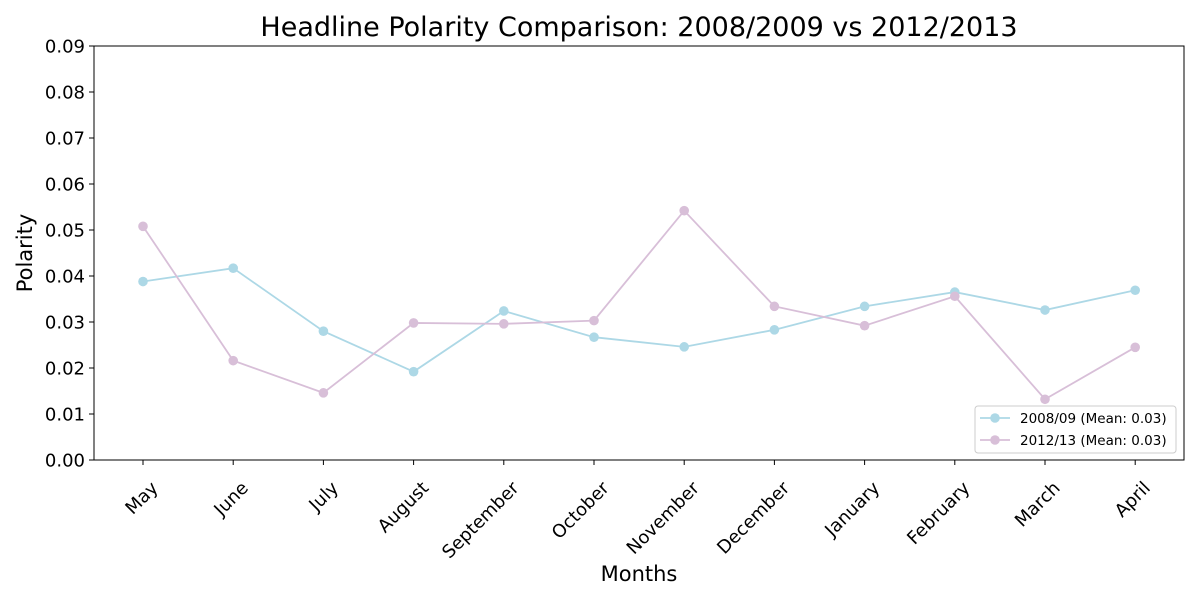  What do you see at coordinates (65, 185) in the screenshot?
I see `y-tick-label: 0.06` at bounding box center [65, 185].